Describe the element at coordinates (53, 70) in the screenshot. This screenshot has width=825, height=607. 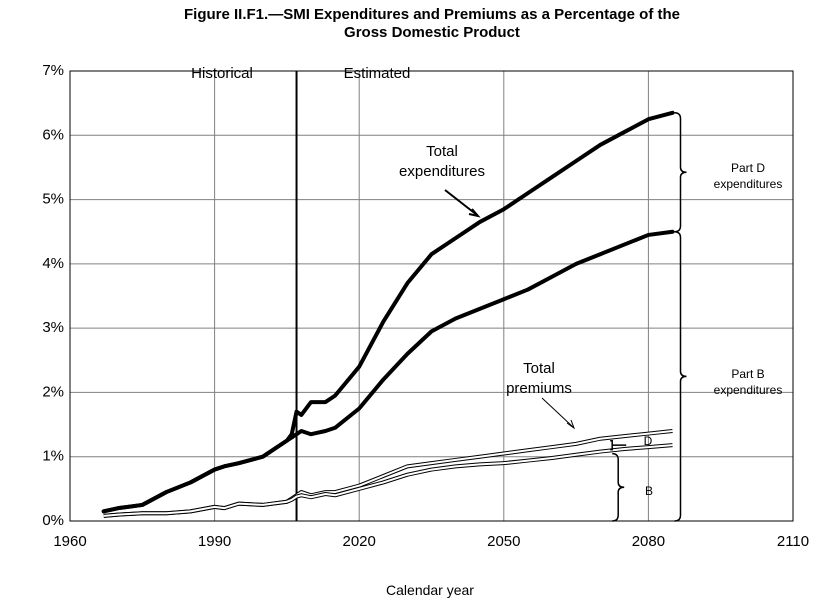
I see `y-tick-label: 7%` at that location.